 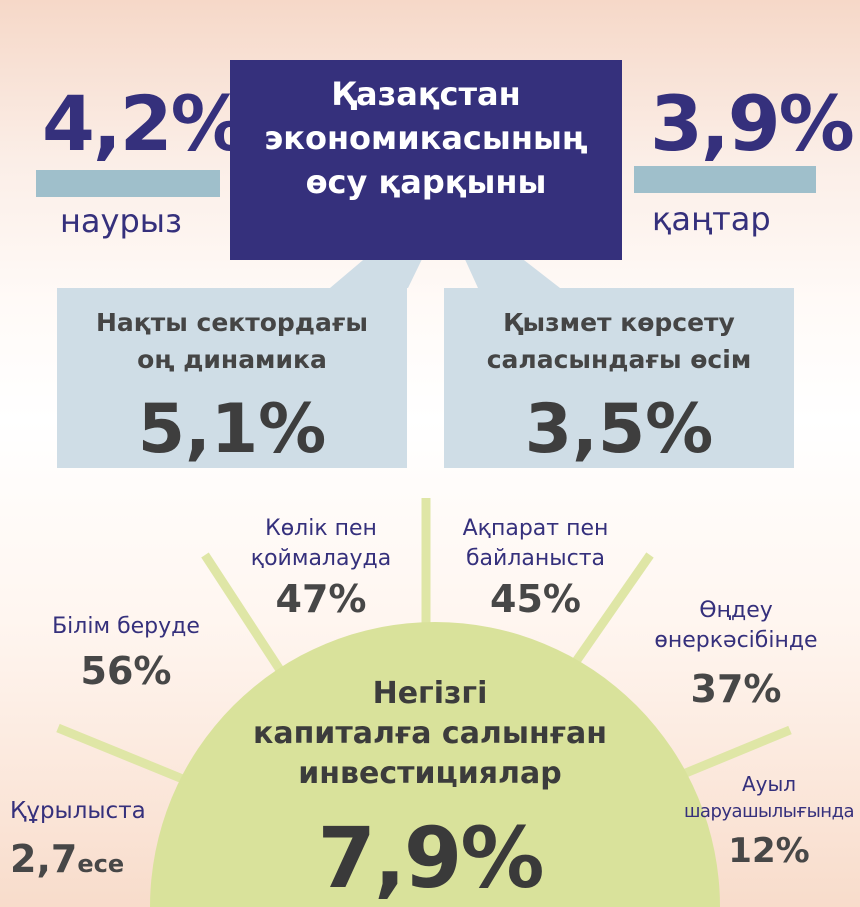 I want to click on january-label: қаңтар, so click(x=711, y=219).